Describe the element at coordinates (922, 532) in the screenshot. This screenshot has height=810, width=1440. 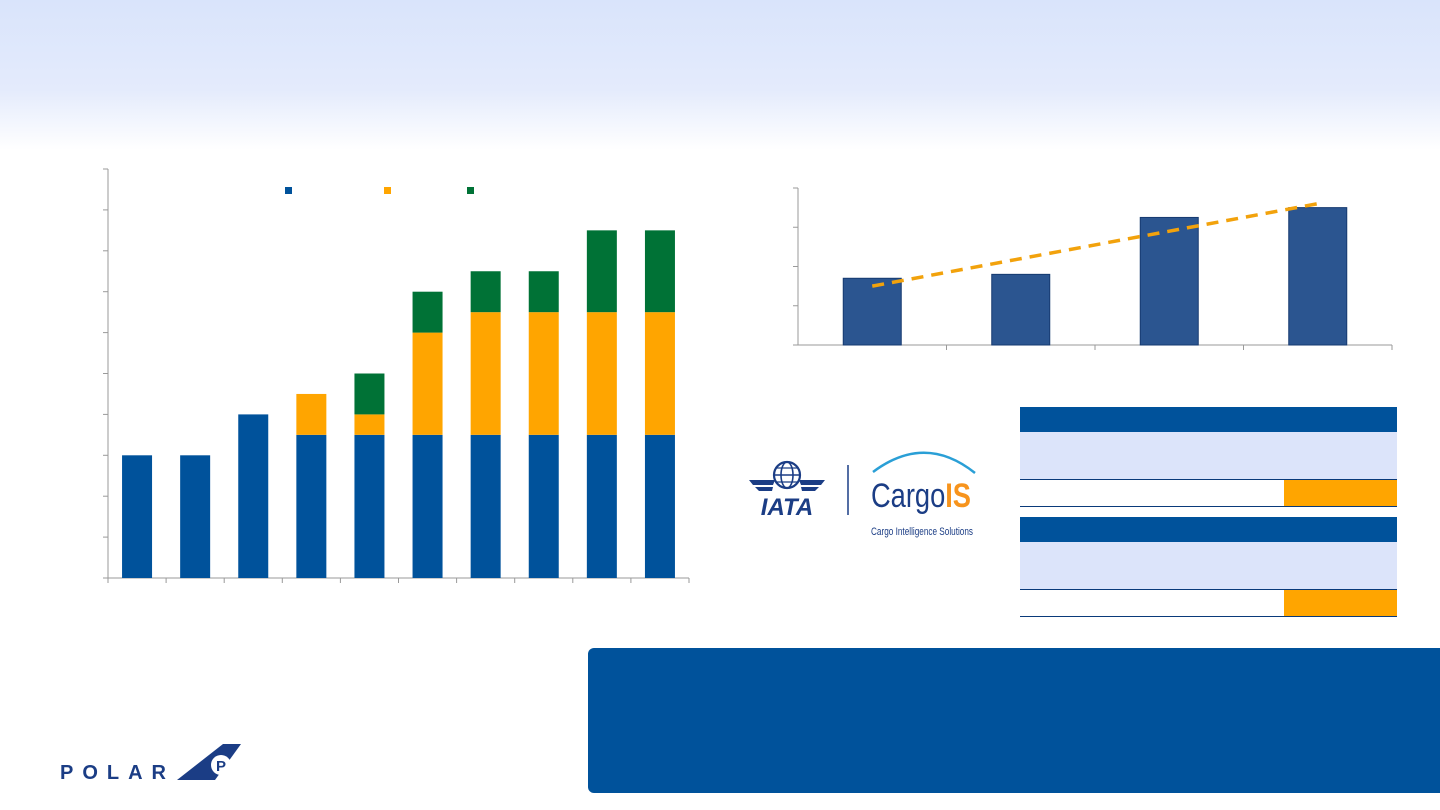
I see `cargois-tagline: Cargo Intelligence Solutions` at that location.